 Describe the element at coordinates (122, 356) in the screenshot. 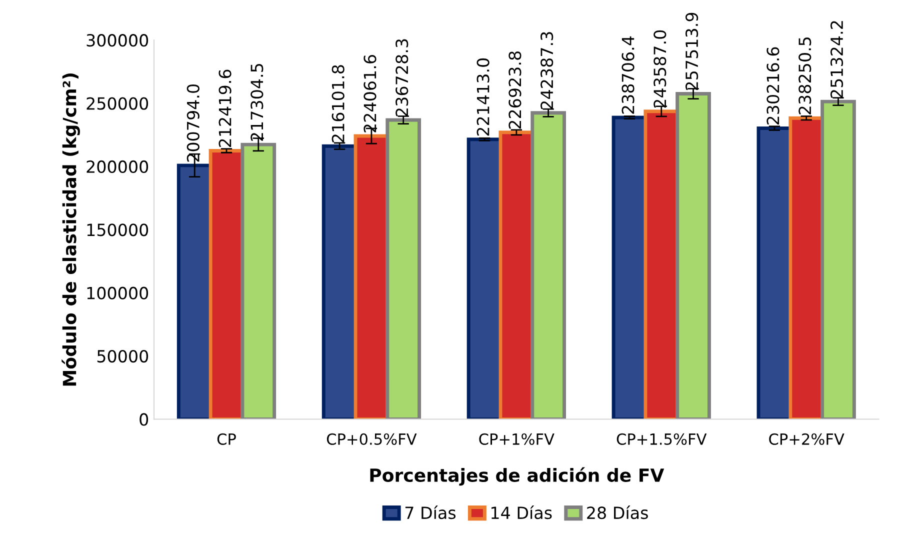

I see `y-tick-label: 50000` at that location.